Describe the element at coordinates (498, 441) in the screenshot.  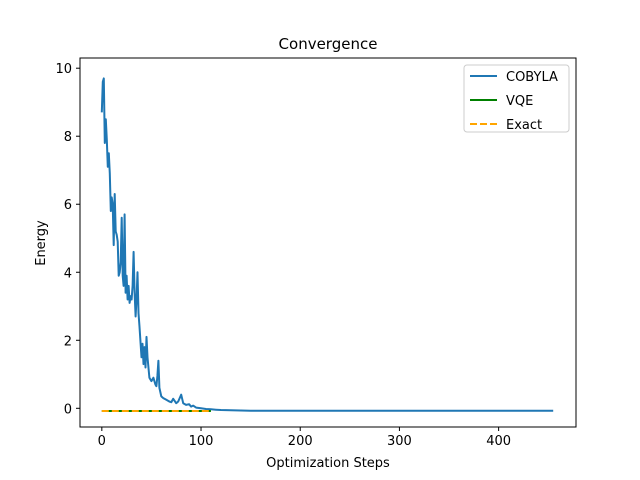
I see `x-tick-label: 400` at that location.